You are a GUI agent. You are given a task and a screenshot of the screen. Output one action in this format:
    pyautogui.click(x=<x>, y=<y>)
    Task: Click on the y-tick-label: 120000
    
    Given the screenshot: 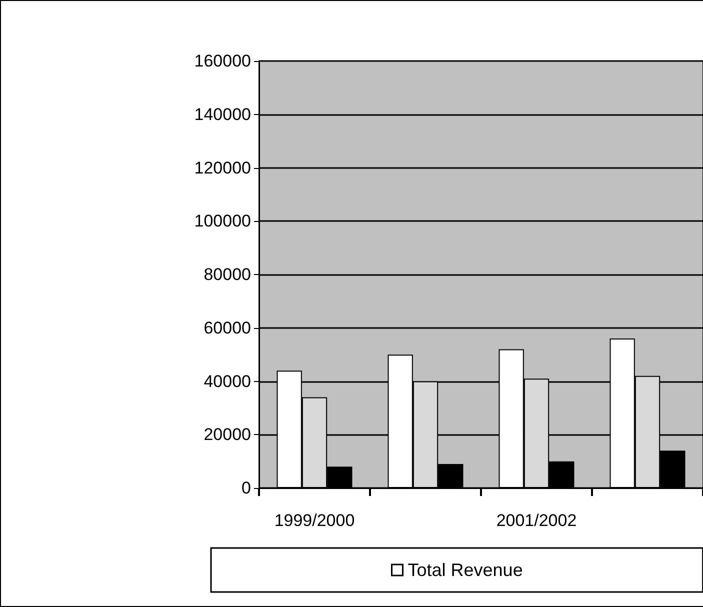 What is the action you would take?
    pyautogui.click(x=222, y=168)
    